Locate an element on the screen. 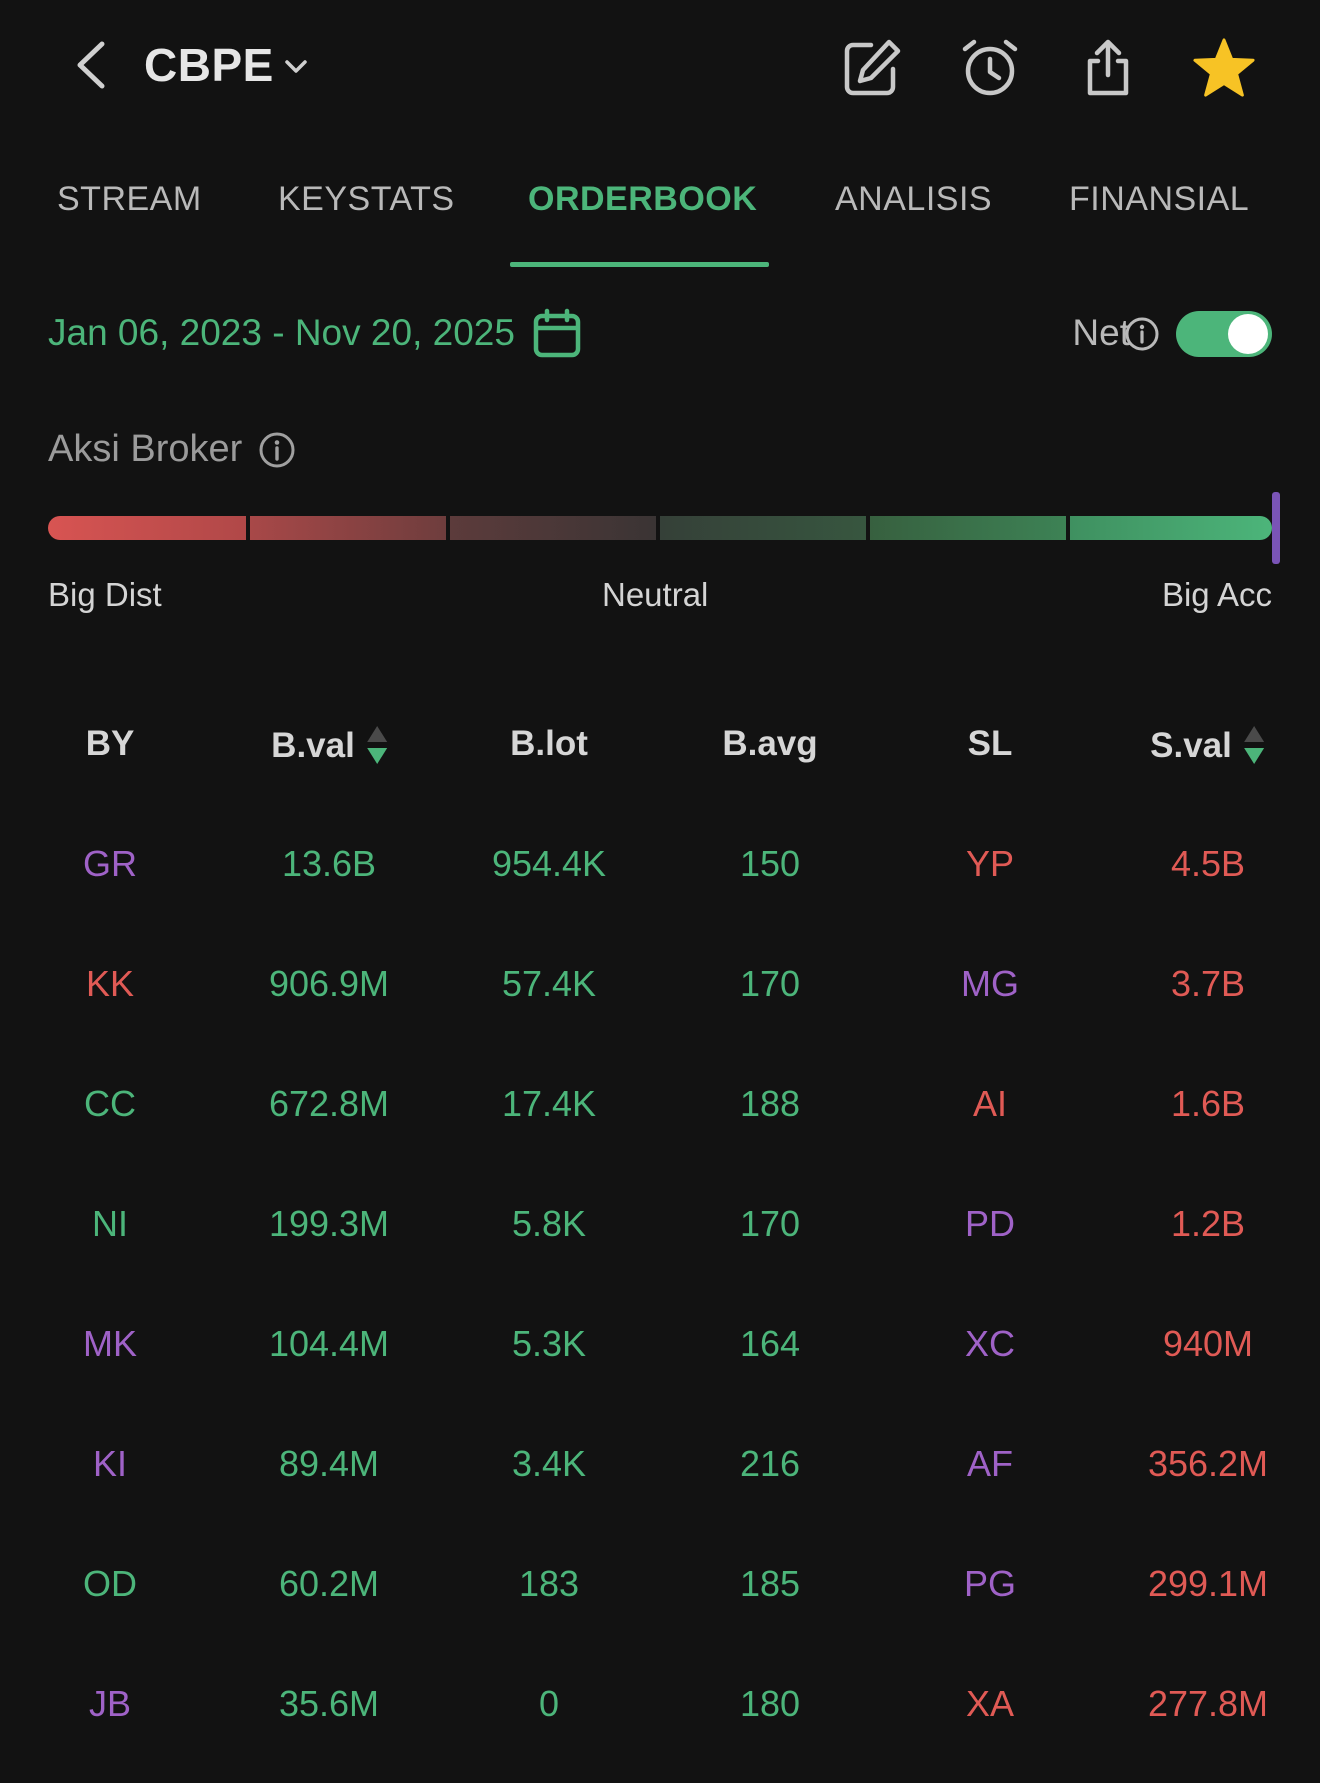 The width and height of the screenshot is (1320, 1783). col-header-by: BY is located at coordinates (110, 744).